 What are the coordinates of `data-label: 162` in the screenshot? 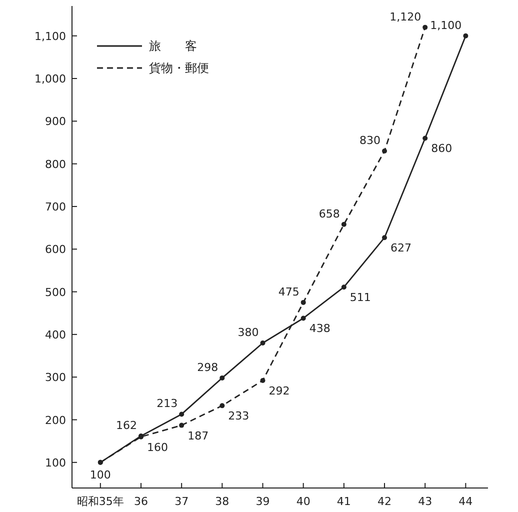 It's located at (126, 425).